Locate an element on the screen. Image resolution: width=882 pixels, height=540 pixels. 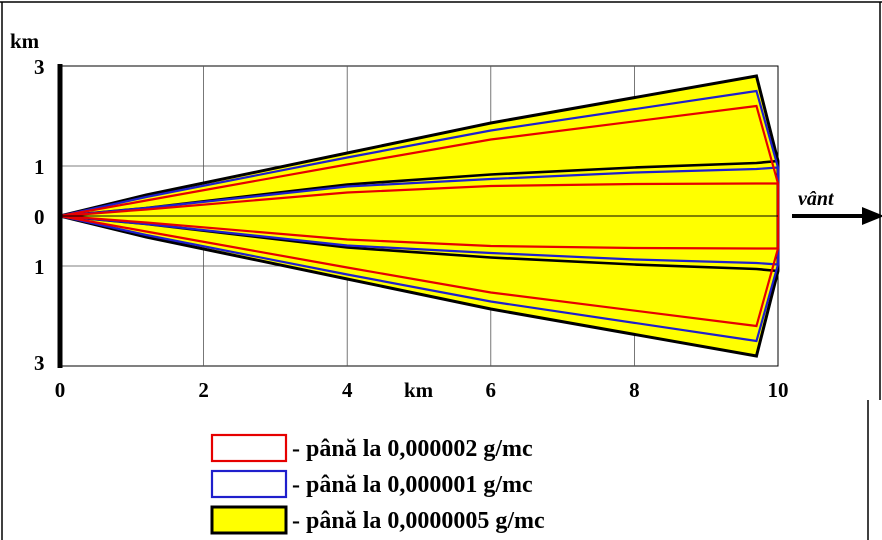
x-tick-label: 8 is located at coordinates (634, 390).